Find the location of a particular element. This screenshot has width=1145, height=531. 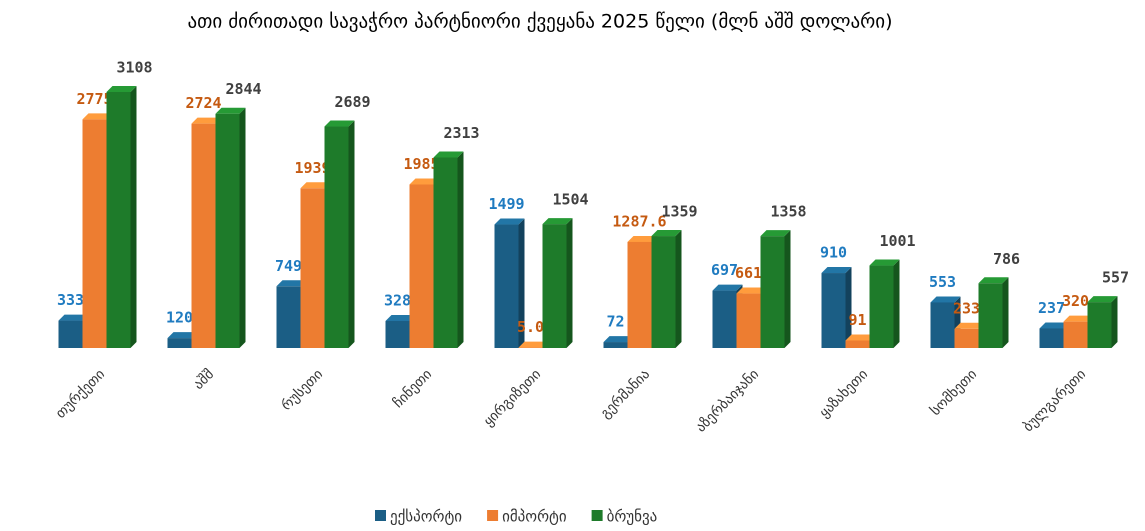

value-label: 786 is located at coordinates (1006, 259).